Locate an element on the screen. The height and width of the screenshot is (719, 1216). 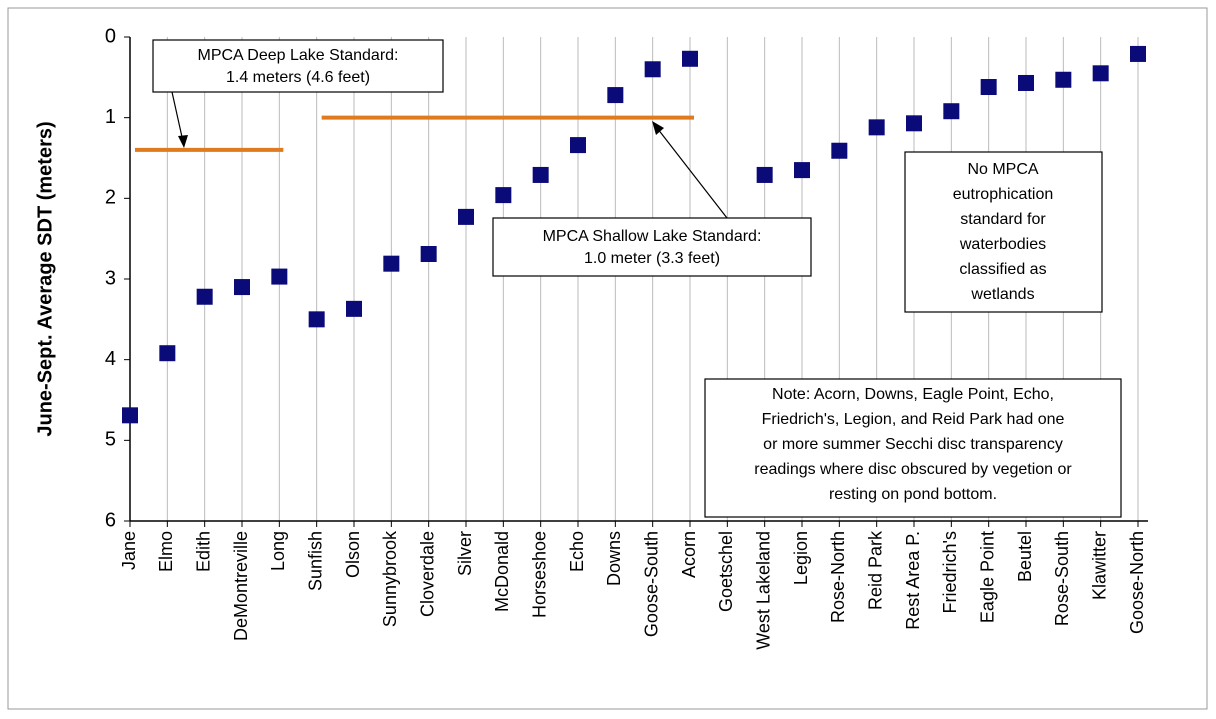
y-axis-label: June-Sept. Average SDT (meters) is located at coordinates (45, 278).